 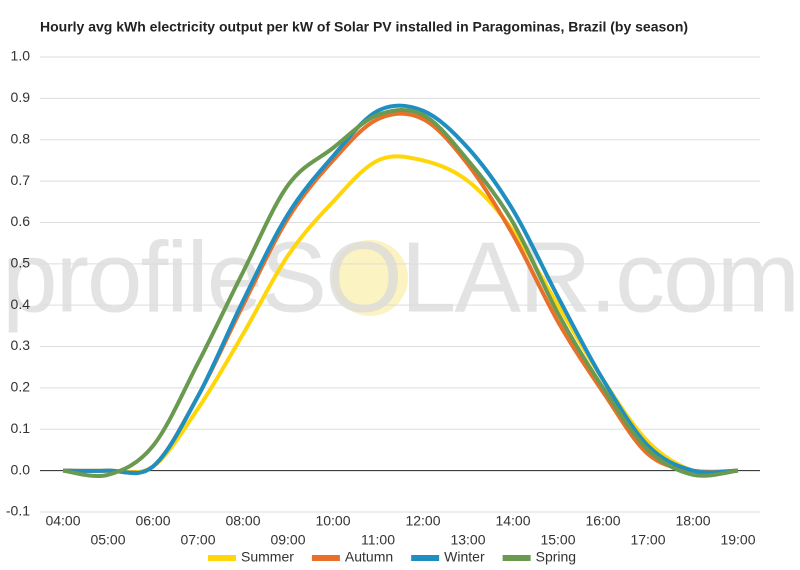 I want to click on y-tick-label: 0.1, so click(x=21, y=428).